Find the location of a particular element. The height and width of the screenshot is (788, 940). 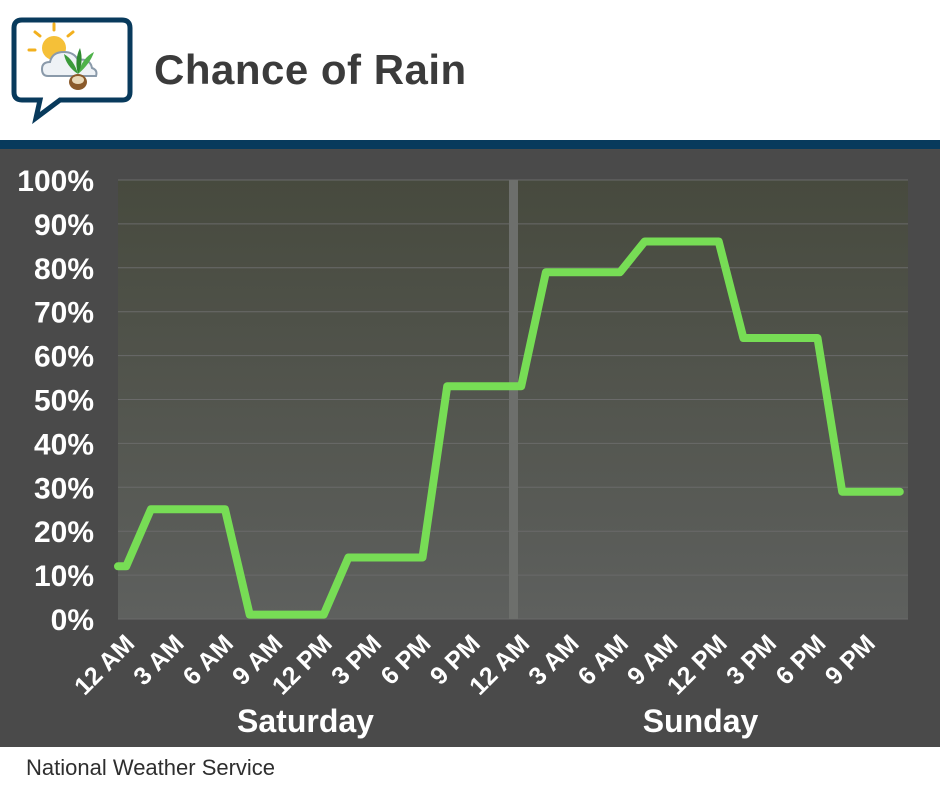

y-tick-label: 20% is located at coordinates (64, 532).